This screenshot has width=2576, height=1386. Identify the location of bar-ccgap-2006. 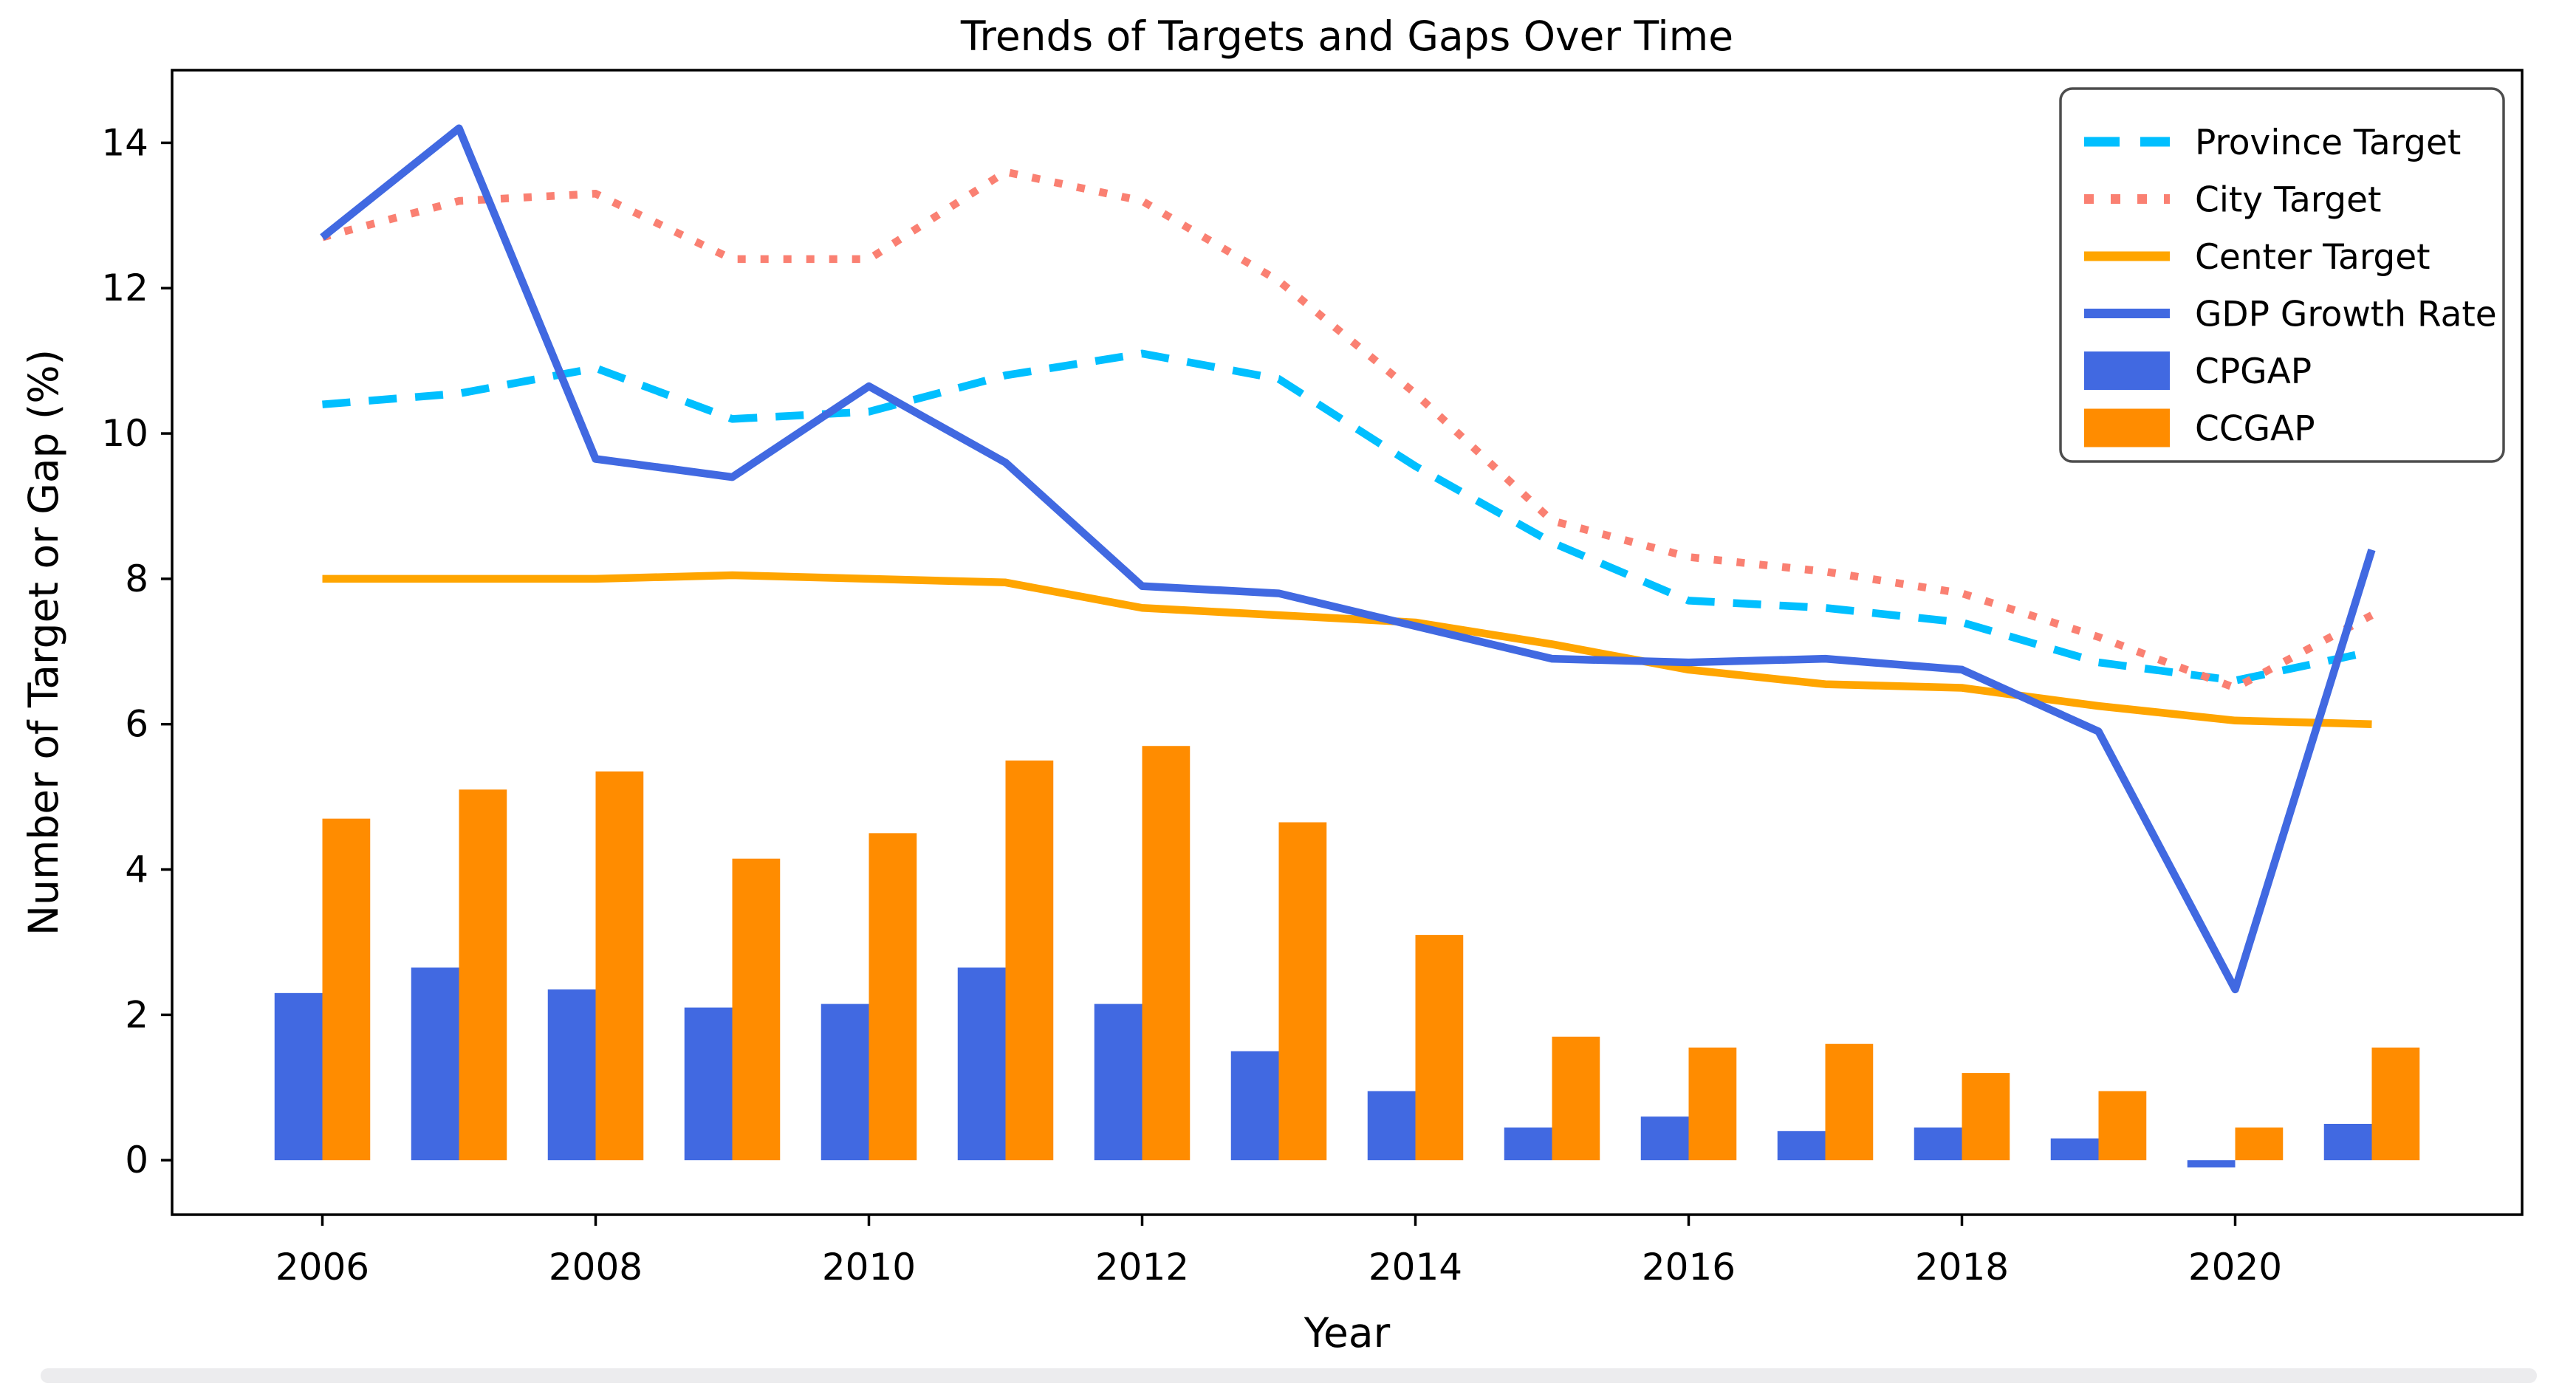
(346, 989).